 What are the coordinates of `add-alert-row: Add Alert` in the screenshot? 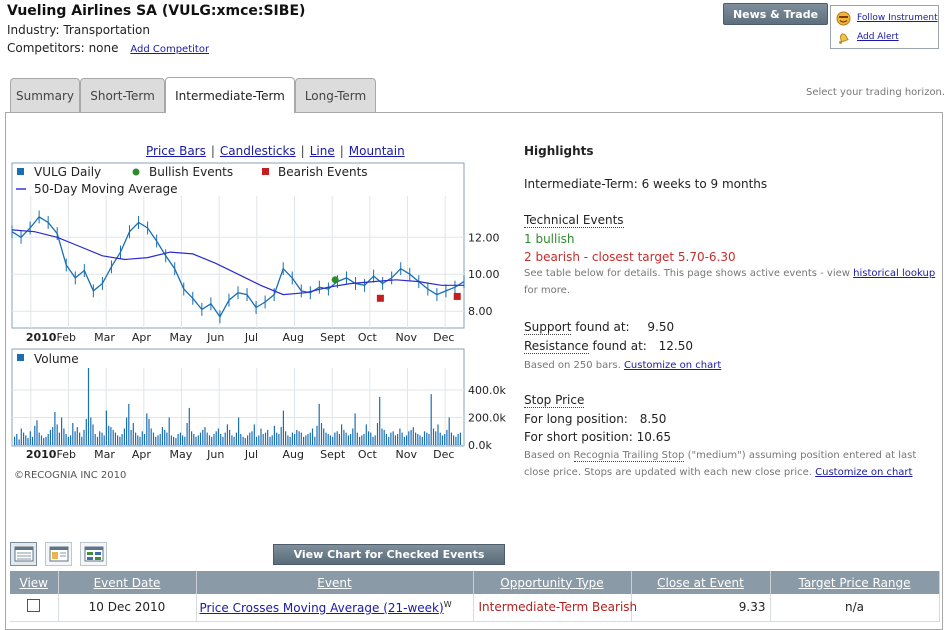 It's located at (867, 37).